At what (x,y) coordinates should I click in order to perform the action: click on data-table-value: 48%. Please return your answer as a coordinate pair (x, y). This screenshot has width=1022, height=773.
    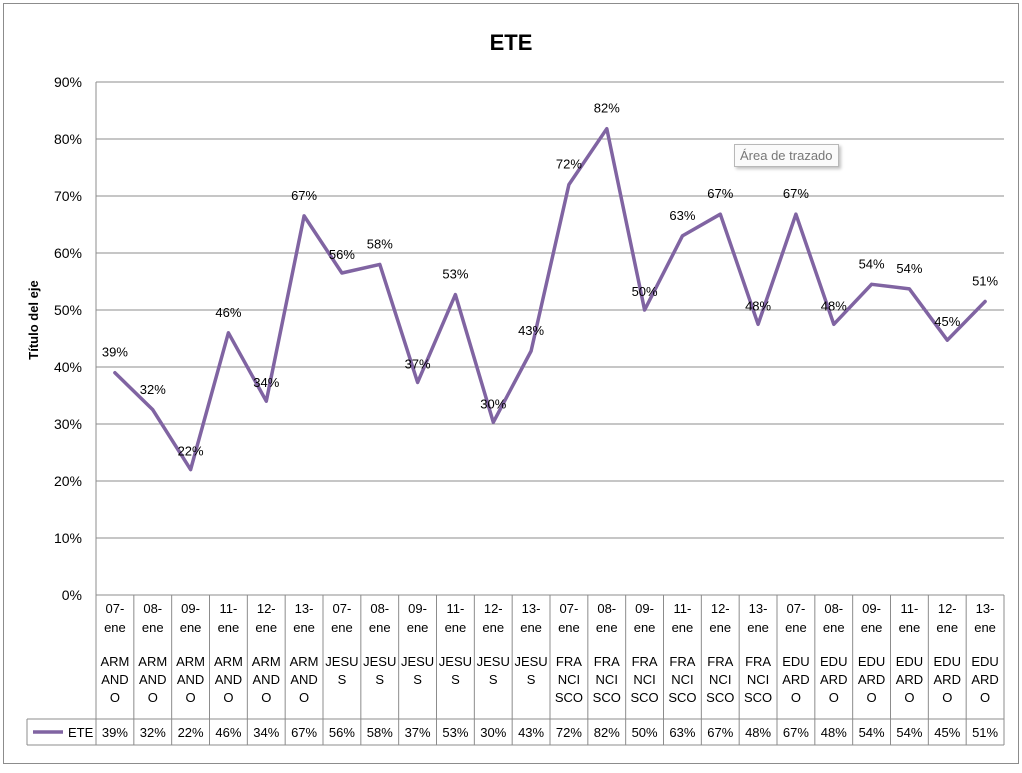
    Looking at the image, I should click on (834, 732).